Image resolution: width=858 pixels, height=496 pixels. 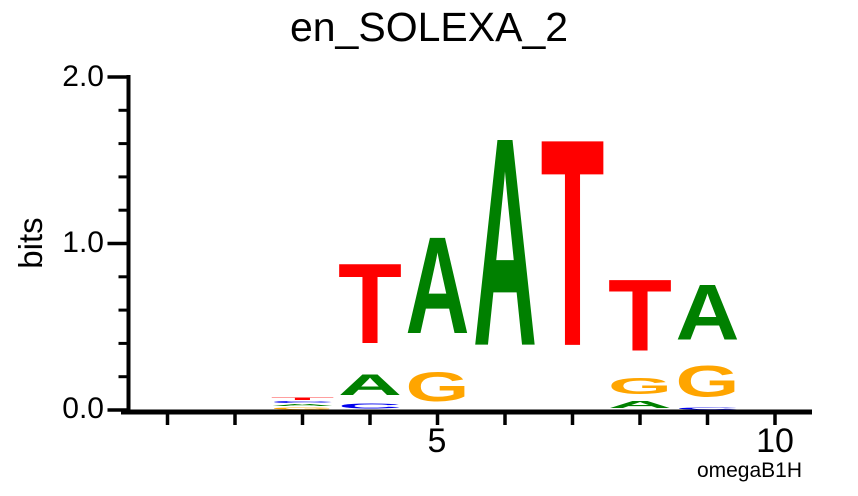 I want to click on chart-title: en_SOLEXA_2, so click(x=429, y=27).